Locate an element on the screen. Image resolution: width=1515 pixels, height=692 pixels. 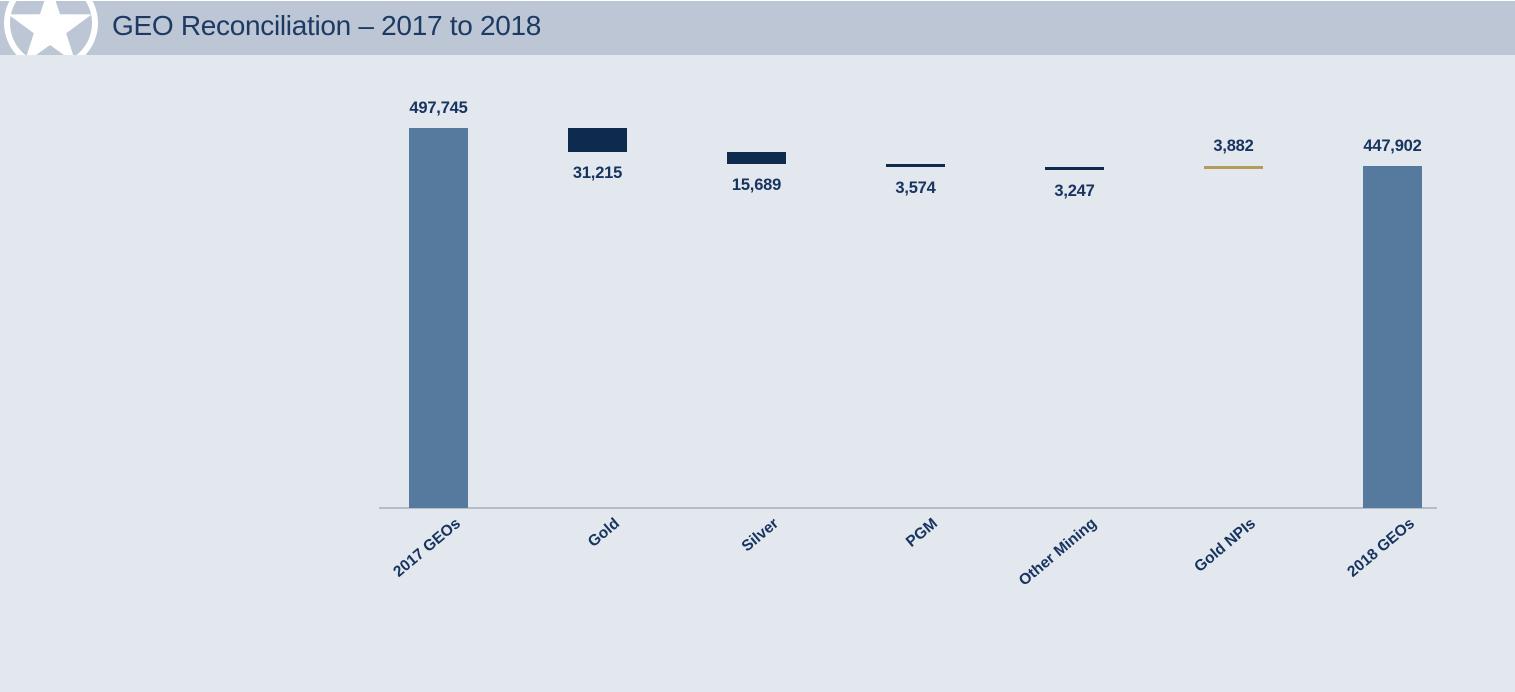
x-axis-category-label: Silver is located at coordinates (760, 535).